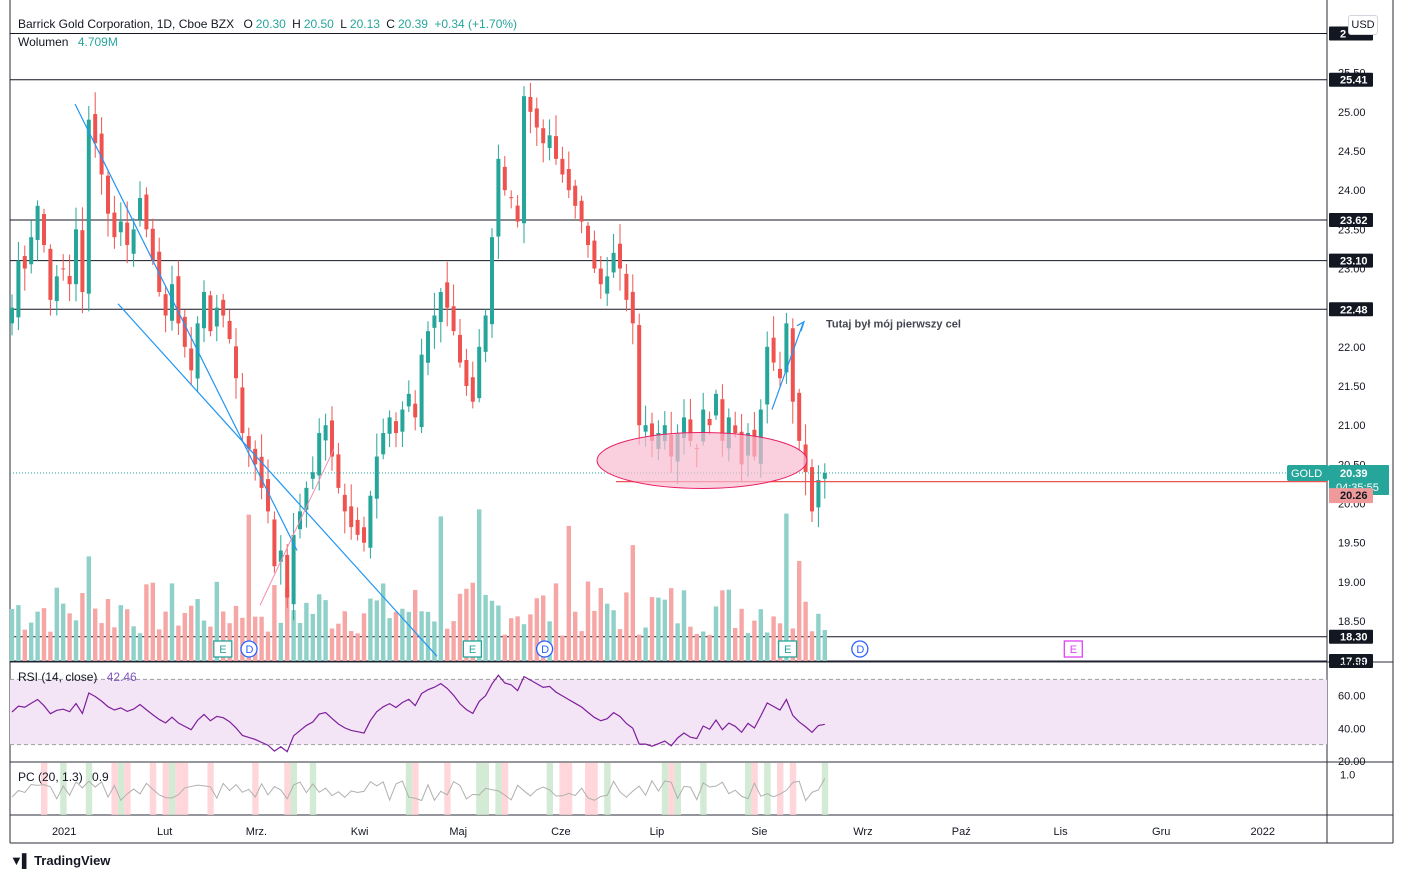 This screenshot has height=879, width=1403. Describe the element at coordinates (862, 832) in the screenshot. I see `time-tick-label: Wrz` at that location.